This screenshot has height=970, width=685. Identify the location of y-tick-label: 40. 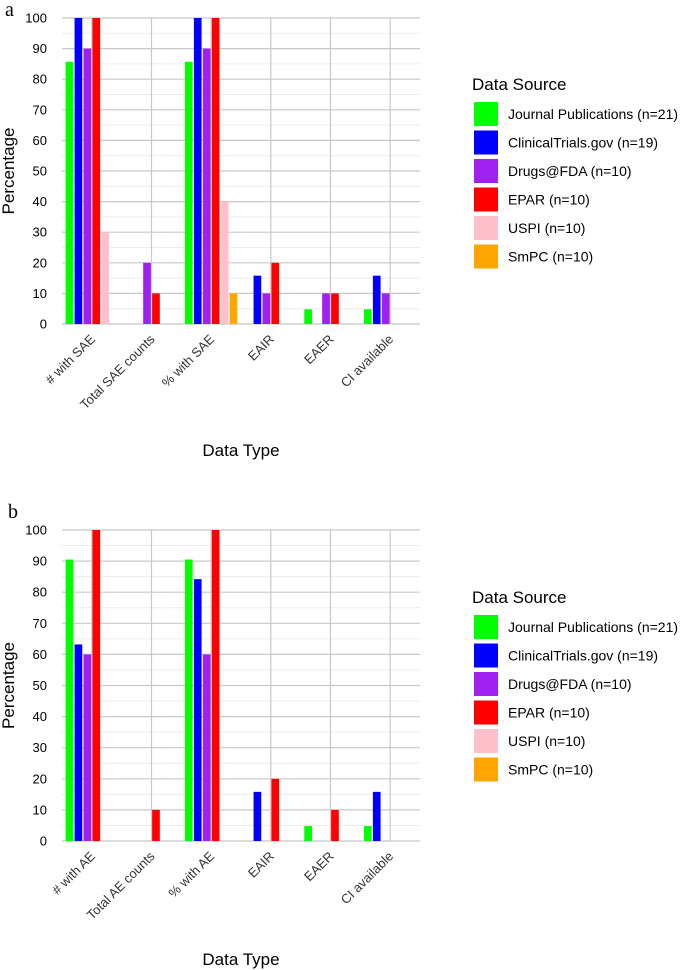
(40, 716).